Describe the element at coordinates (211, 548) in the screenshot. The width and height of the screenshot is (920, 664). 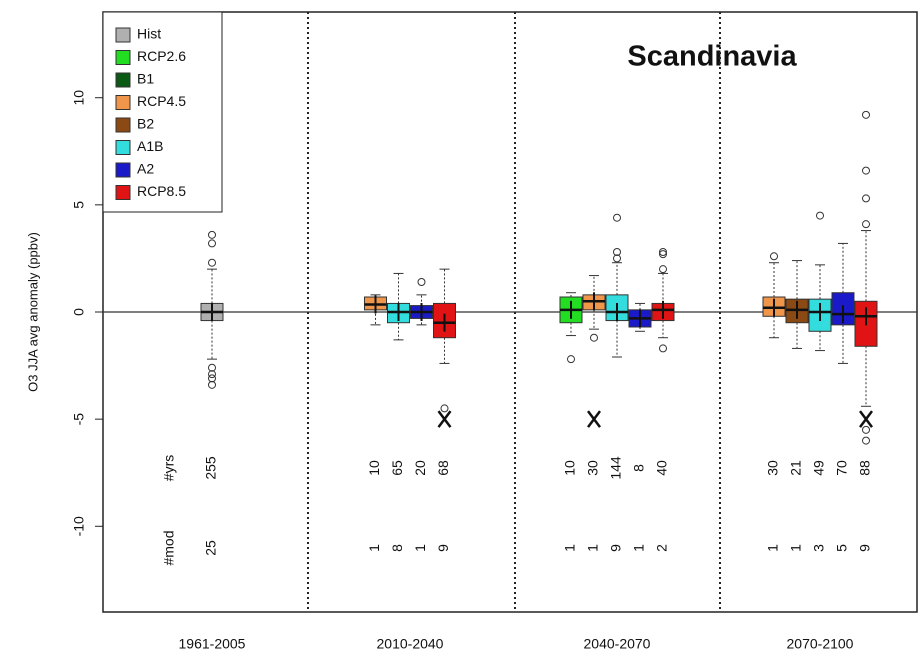
I see `mod-count: 25` at that location.